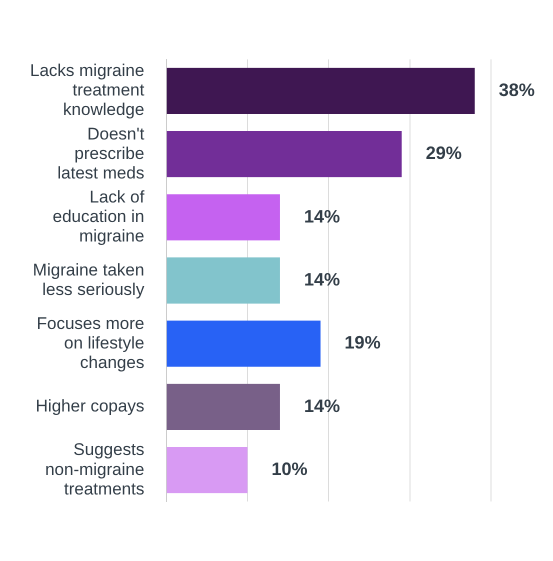  What do you see at coordinates (98, 216) in the screenshot?
I see `y-tick-label: Lack of education in migraine` at bounding box center [98, 216].